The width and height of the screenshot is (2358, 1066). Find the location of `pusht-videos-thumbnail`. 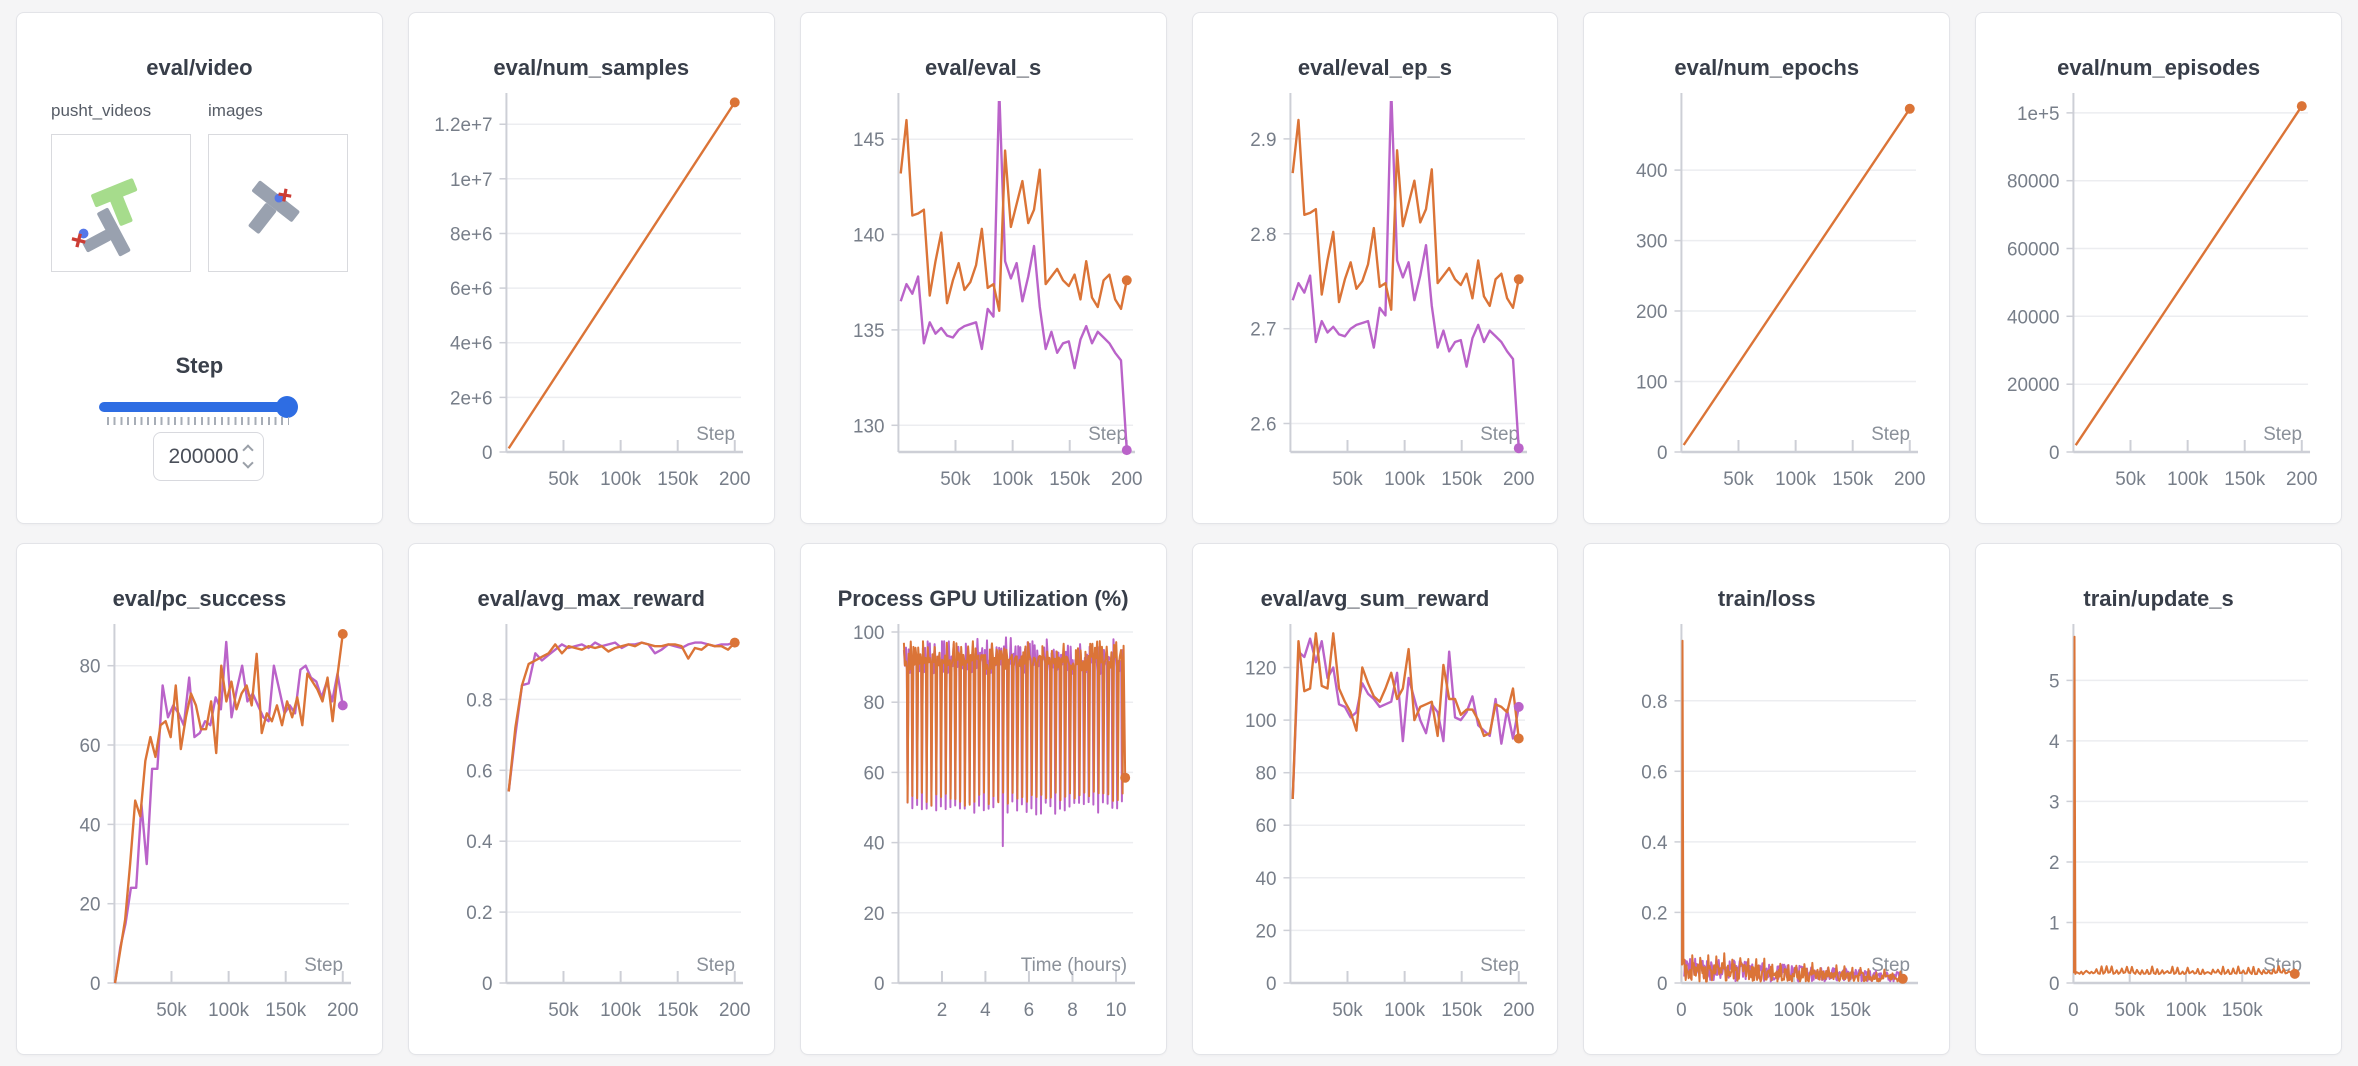

pusht-videos-thumbnail is located at coordinates (121, 203).